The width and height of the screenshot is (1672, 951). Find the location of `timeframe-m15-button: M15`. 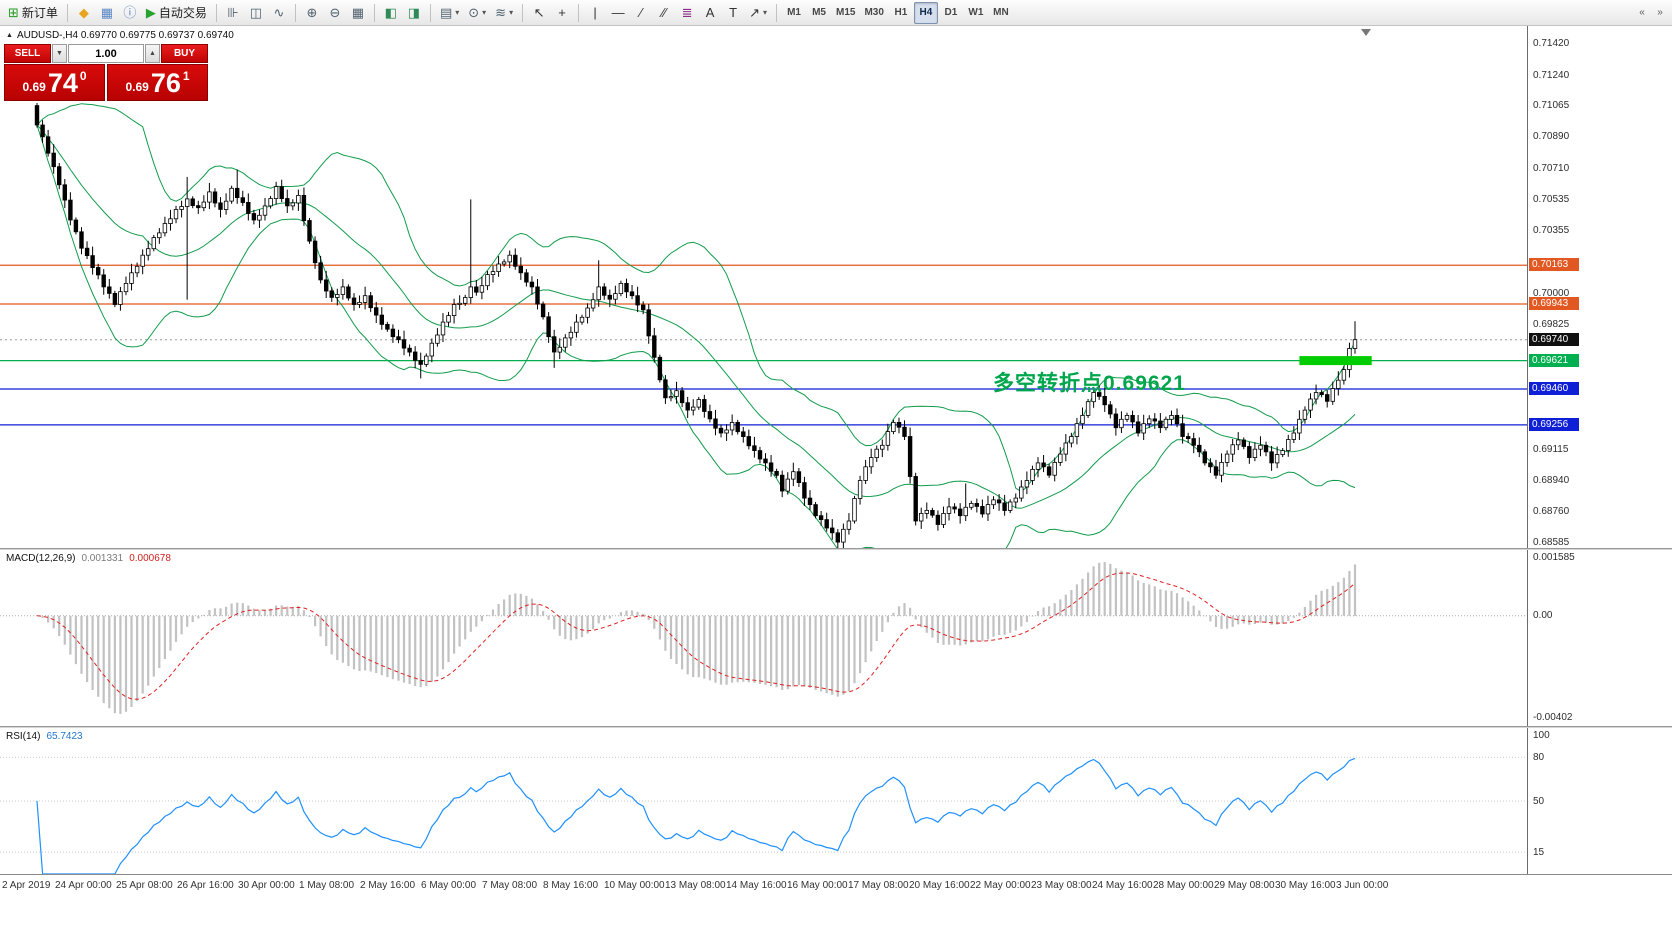

timeframe-m15-button: M15 is located at coordinates (845, 13).